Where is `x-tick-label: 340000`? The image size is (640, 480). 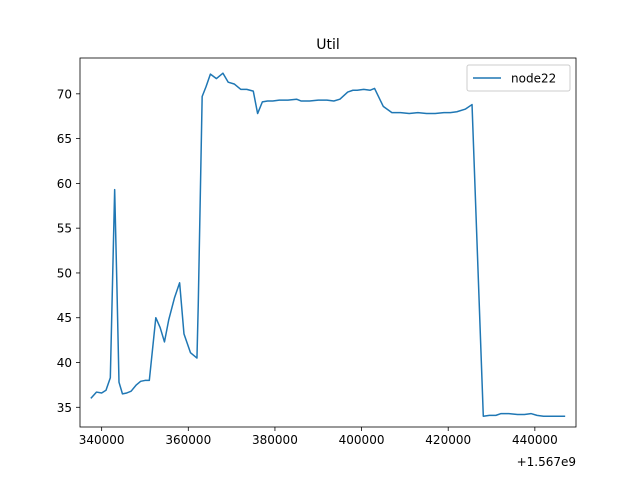 x-tick-label: 340000 is located at coordinates (102, 440).